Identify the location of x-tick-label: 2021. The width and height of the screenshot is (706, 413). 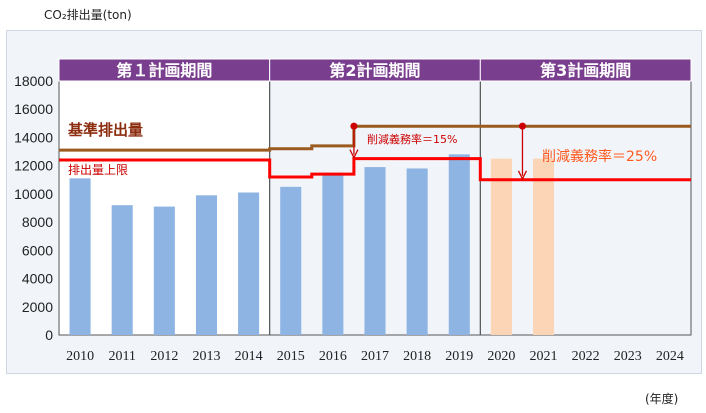
(544, 356).